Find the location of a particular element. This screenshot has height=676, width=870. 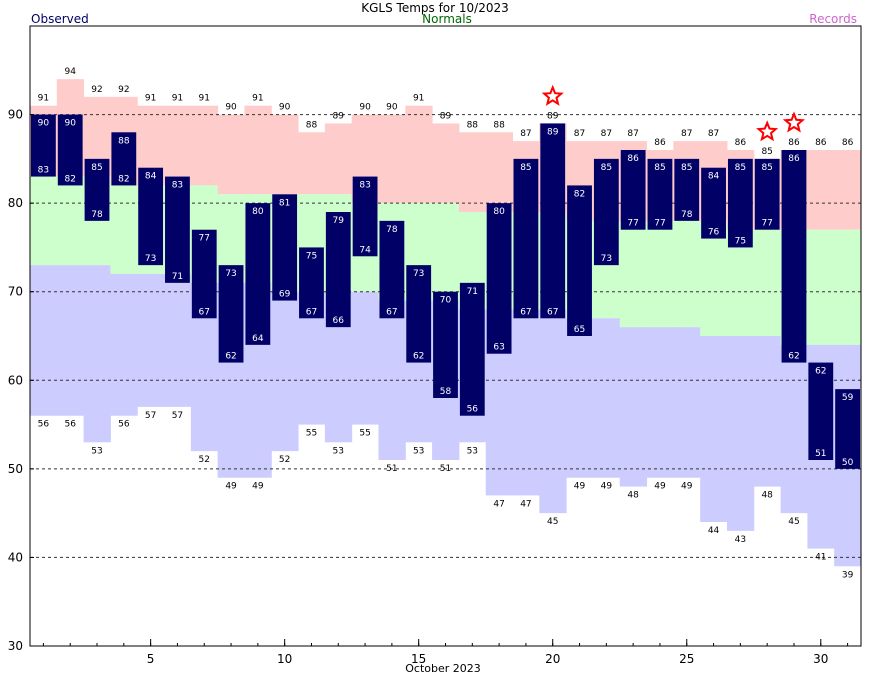

record-low-label: 39 is located at coordinates (848, 575).